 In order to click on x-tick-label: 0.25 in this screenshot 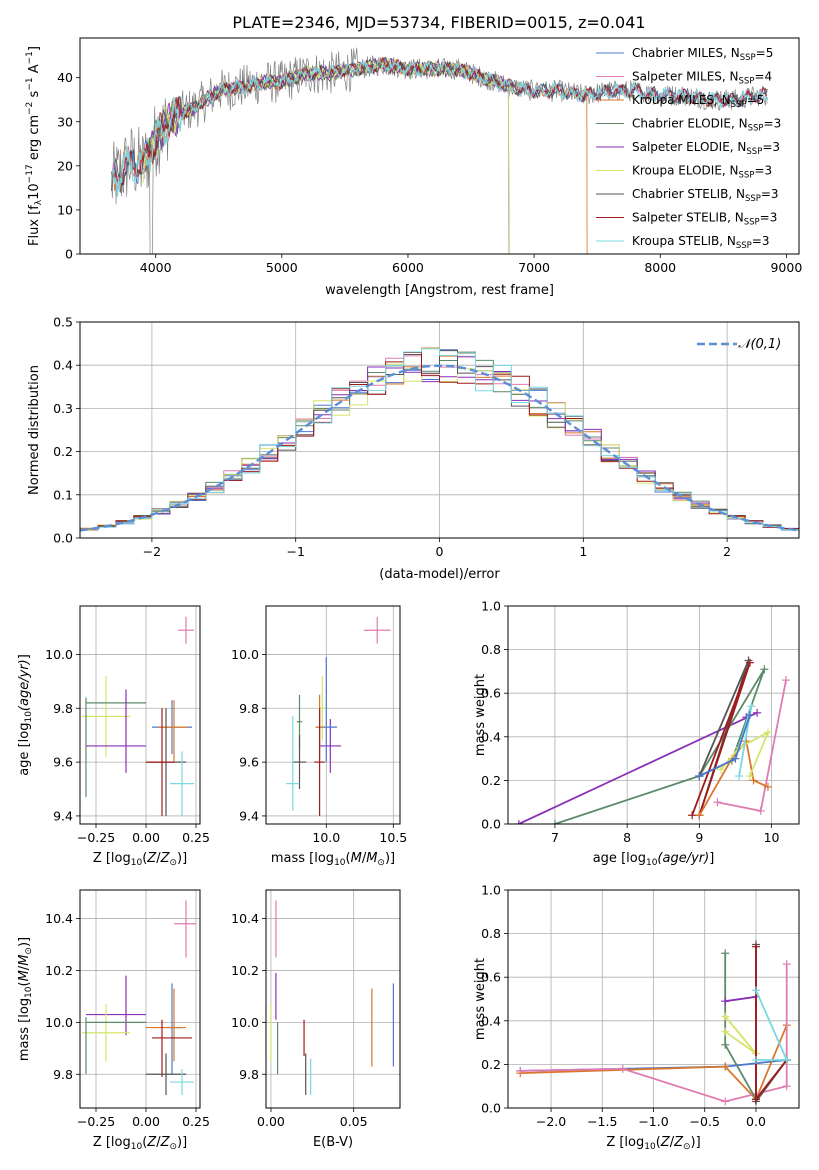, I will do `click(196, 1121)`.